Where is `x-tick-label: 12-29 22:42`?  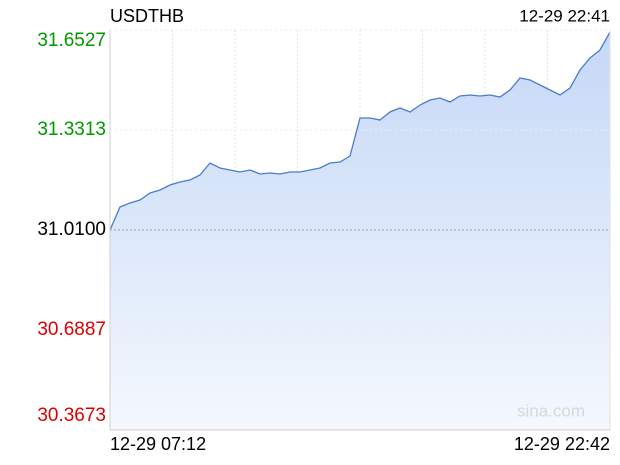 x-tick-label: 12-29 22:42 is located at coordinates (562, 444).